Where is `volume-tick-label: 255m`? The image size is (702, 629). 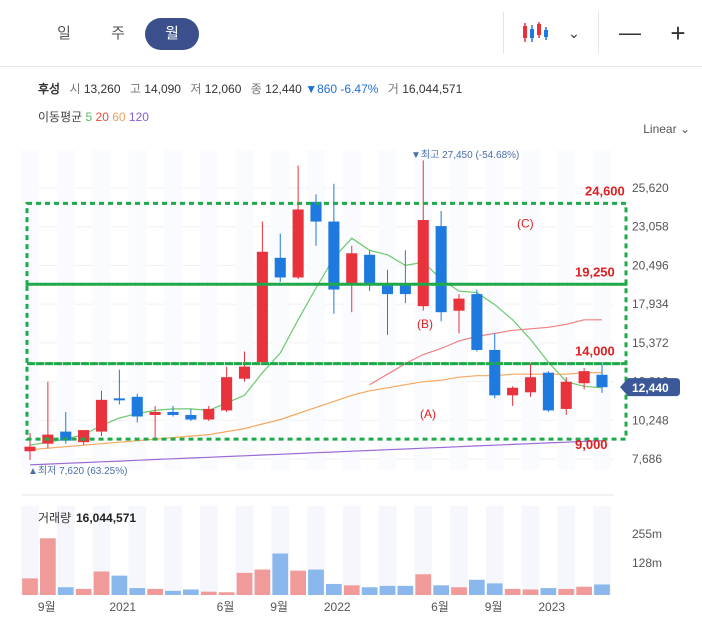
volume-tick-label: 255m is located at coordinates (647, 534).